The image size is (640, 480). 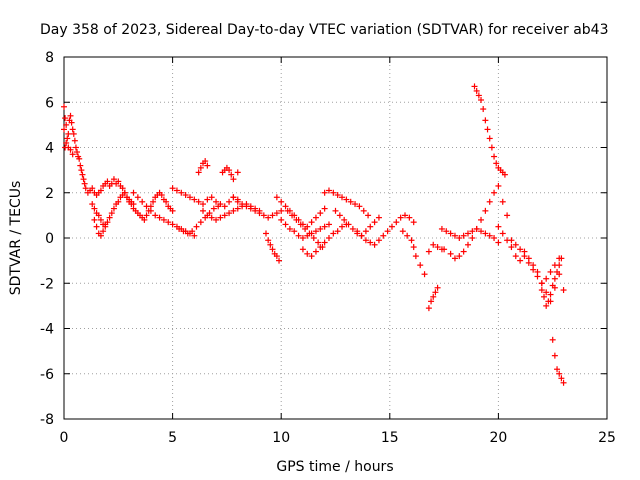 I want to click on x-tick-label: 15, so click(x=390, y=438).